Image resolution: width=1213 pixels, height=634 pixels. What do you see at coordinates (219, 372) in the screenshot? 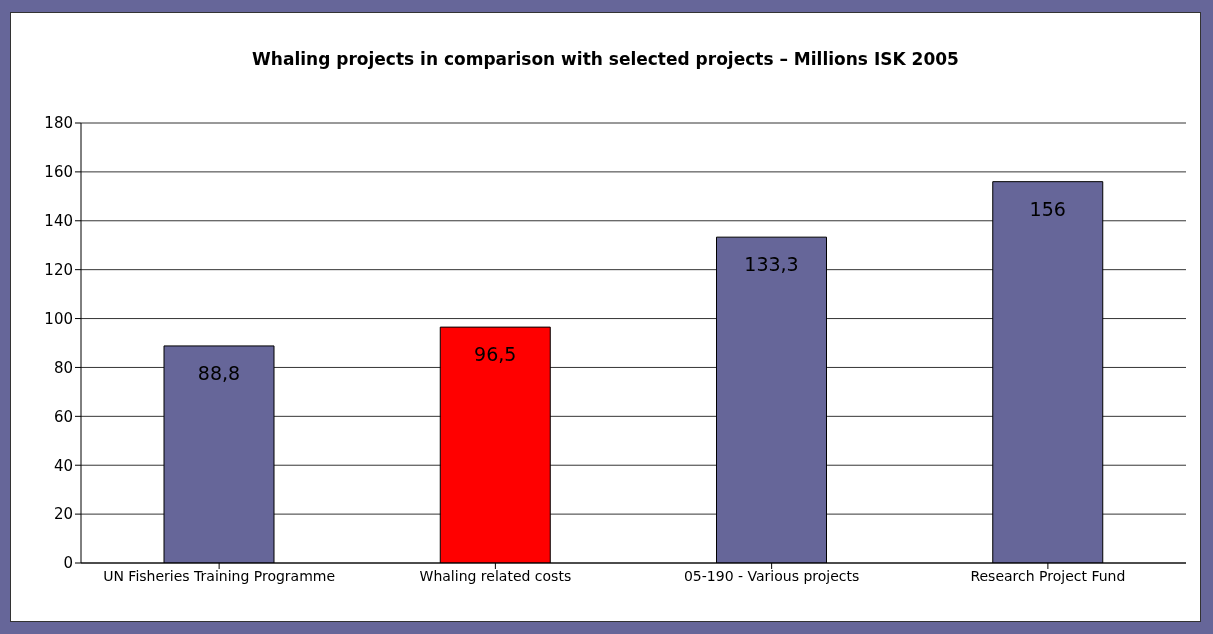
I see `data-label: 88,8` at bounding box center [219, 372].